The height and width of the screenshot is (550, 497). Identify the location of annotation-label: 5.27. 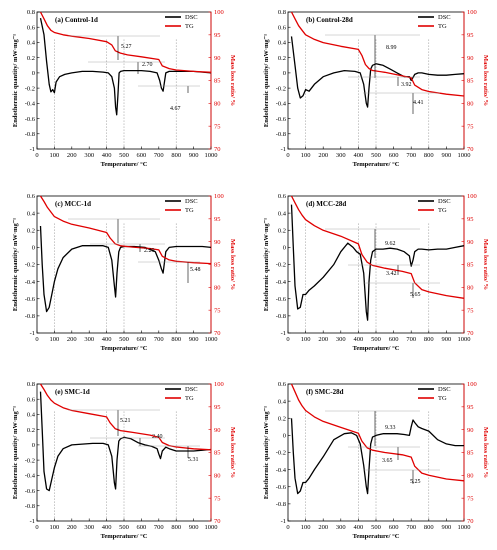
(126, 47).